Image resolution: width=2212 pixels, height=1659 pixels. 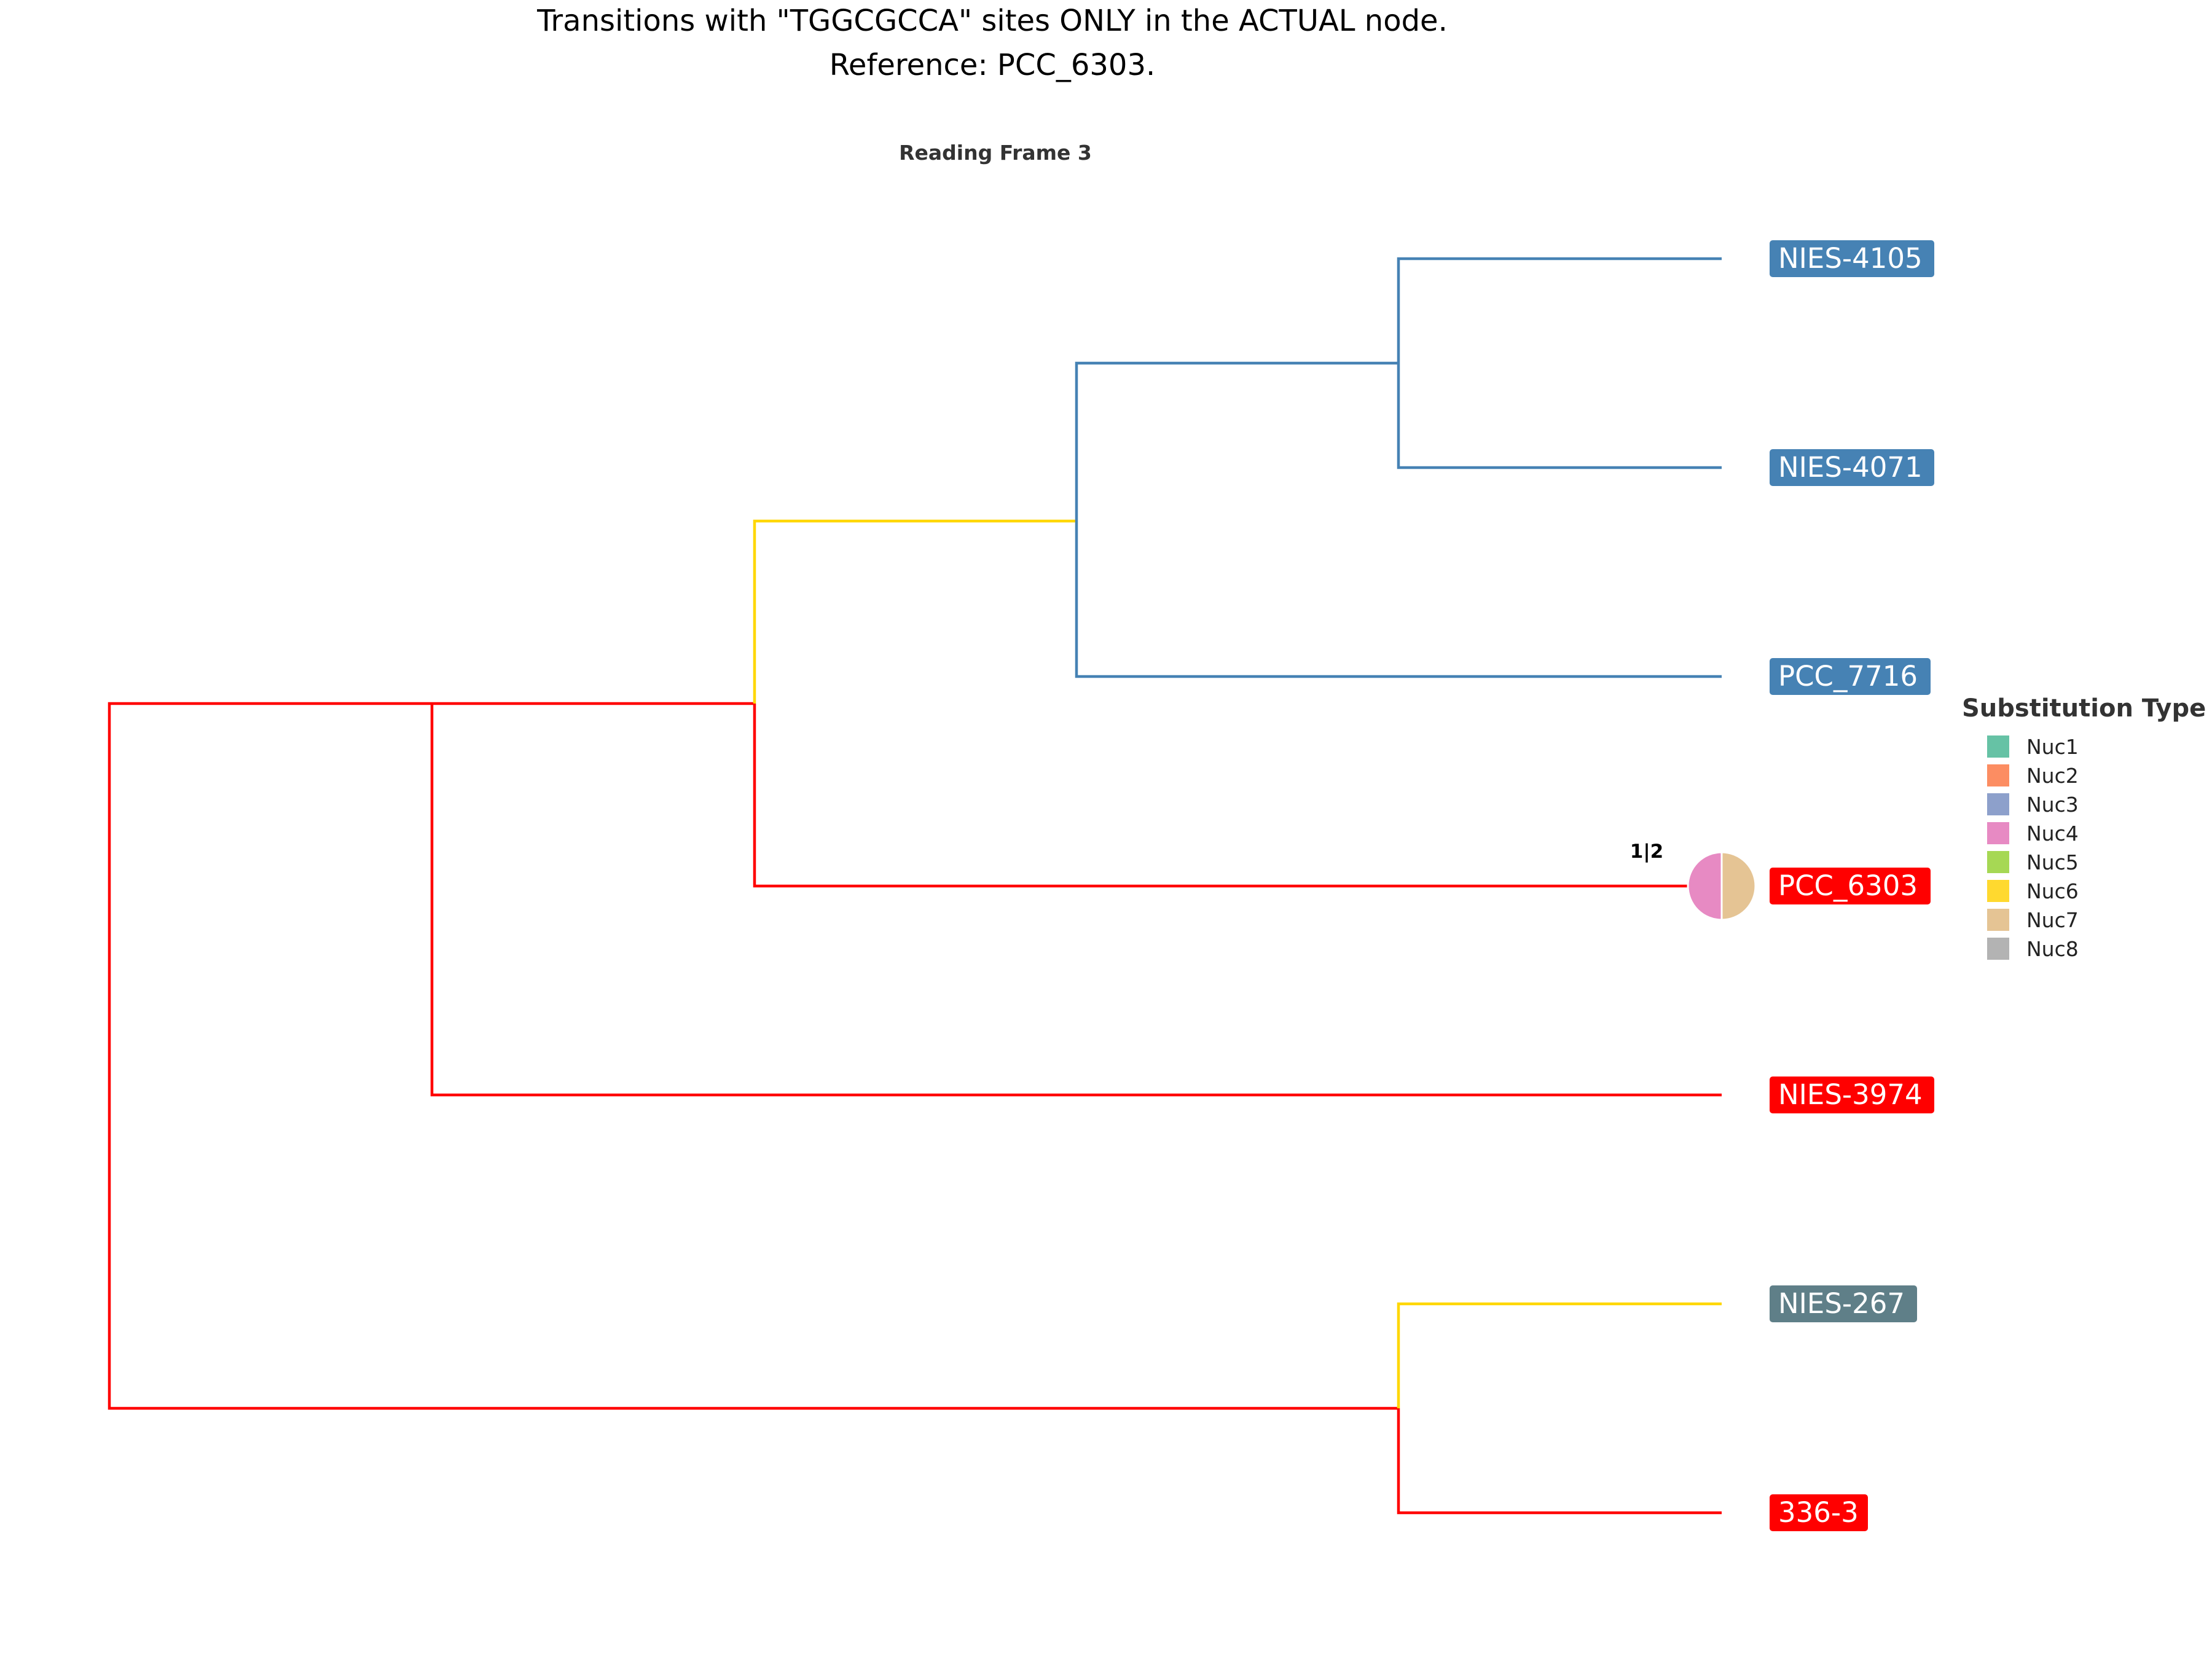 I want to click on tip-label-text: PCC_7716, so click(x=1848, y=676).